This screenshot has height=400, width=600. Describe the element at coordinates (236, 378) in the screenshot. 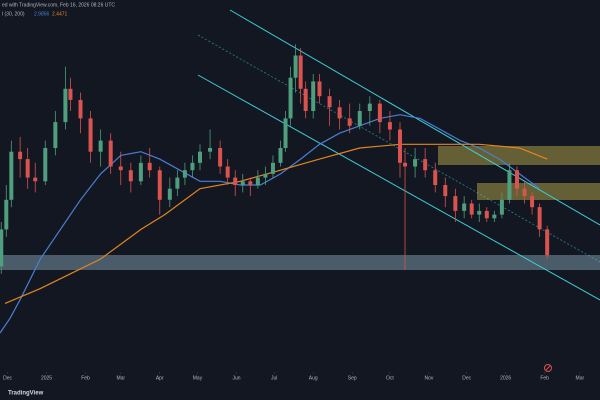

I see `x-tick-label: Jun` at that location.